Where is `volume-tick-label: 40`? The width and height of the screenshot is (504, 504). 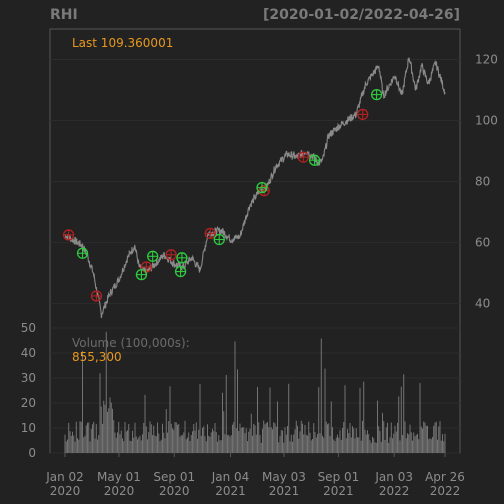 volume-tick-label: 40 is located at coordinates (28, 353).